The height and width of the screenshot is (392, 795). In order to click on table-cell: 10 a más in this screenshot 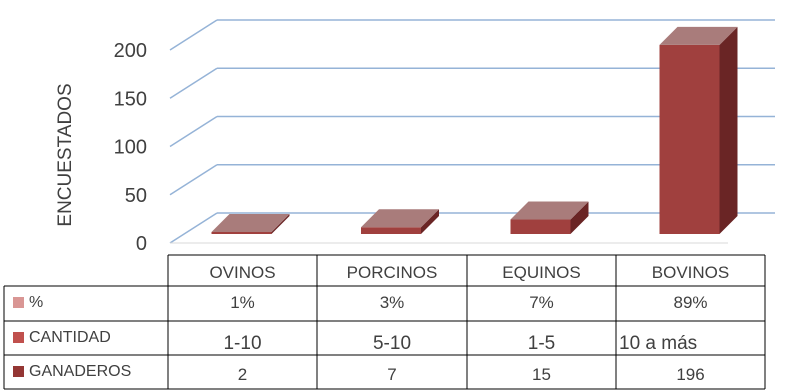, I will do `click(658, 343)`.